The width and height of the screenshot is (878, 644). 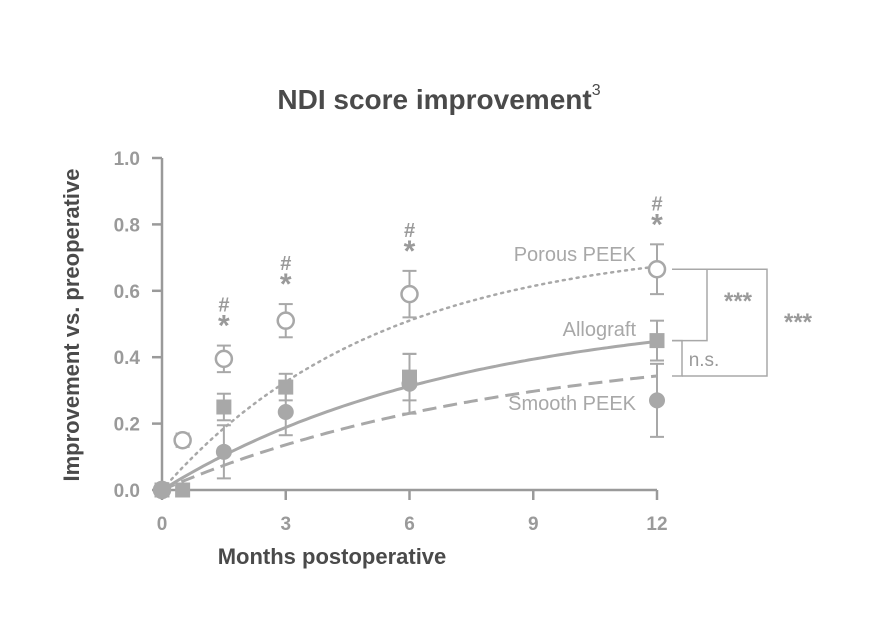 I want to click on series-label-porous-peek: Porous PEEK, so click(x=575, y=255).